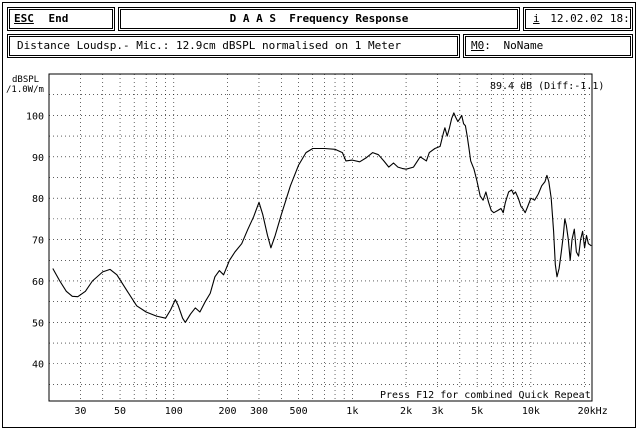 Image resolution: width=640 pixels, height=431 pixels. I want to click on y-tick-label: 50, so click(38, 323).